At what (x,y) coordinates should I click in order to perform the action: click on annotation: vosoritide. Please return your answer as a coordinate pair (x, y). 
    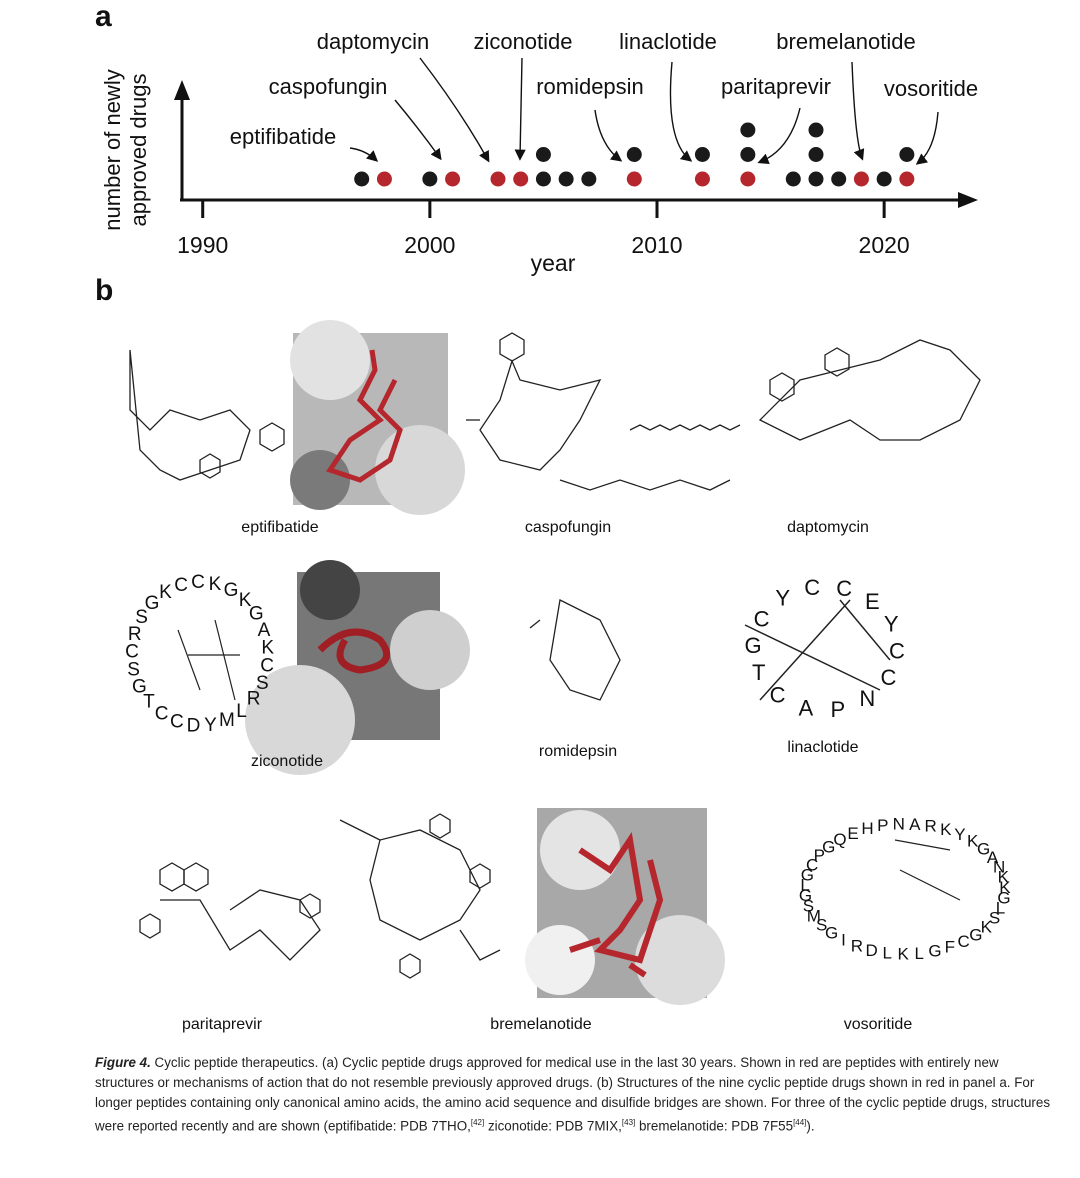
    Looking at the image, I should click on (931, 88).